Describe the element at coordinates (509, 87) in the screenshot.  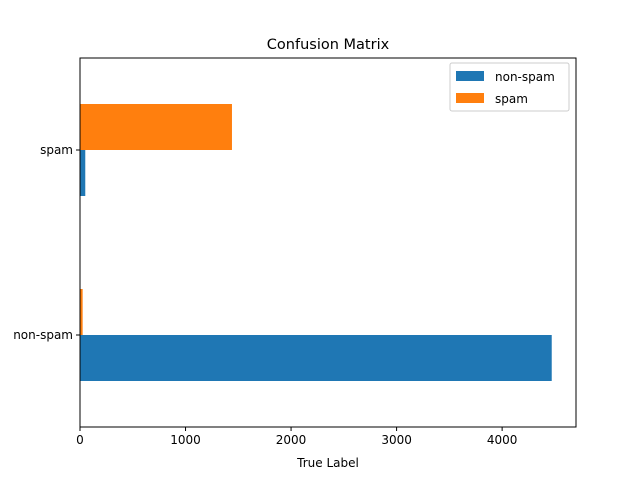
I see `legend: non-spam spam` at that location.